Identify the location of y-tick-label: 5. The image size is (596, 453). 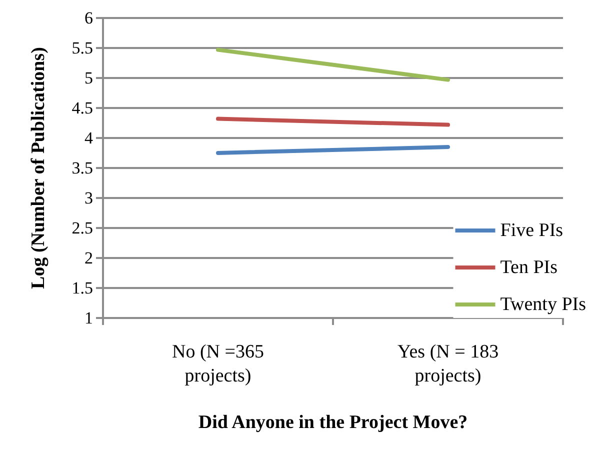
(88, 78).